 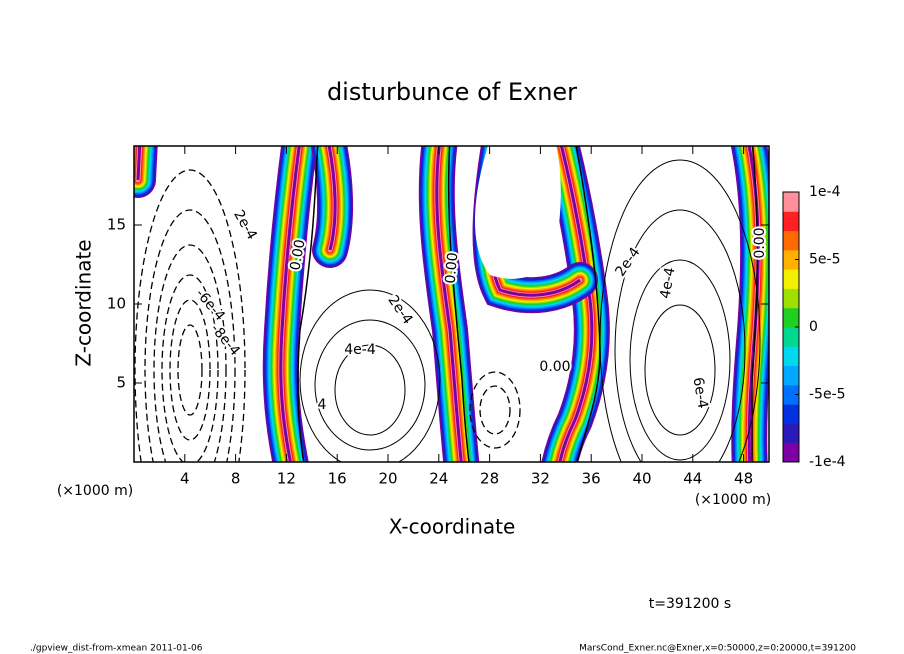 I want to click on x-tick-label: 40, so click(x=641, y=479).